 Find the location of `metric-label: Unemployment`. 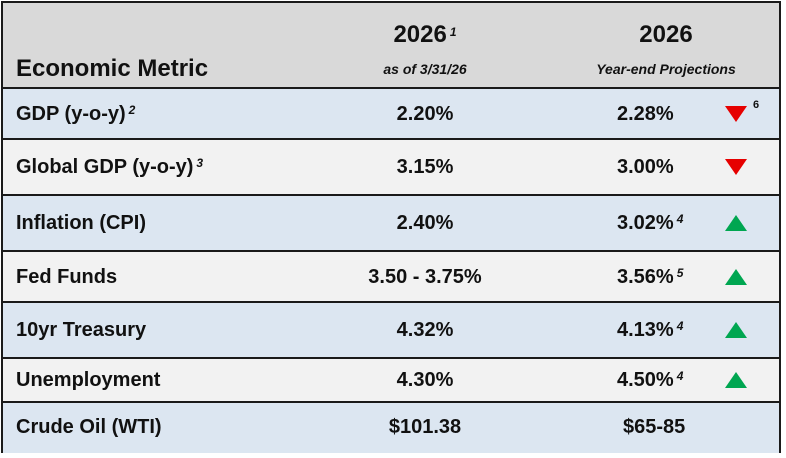

metric-label: Unemployment is located at coordinates (88, 380).